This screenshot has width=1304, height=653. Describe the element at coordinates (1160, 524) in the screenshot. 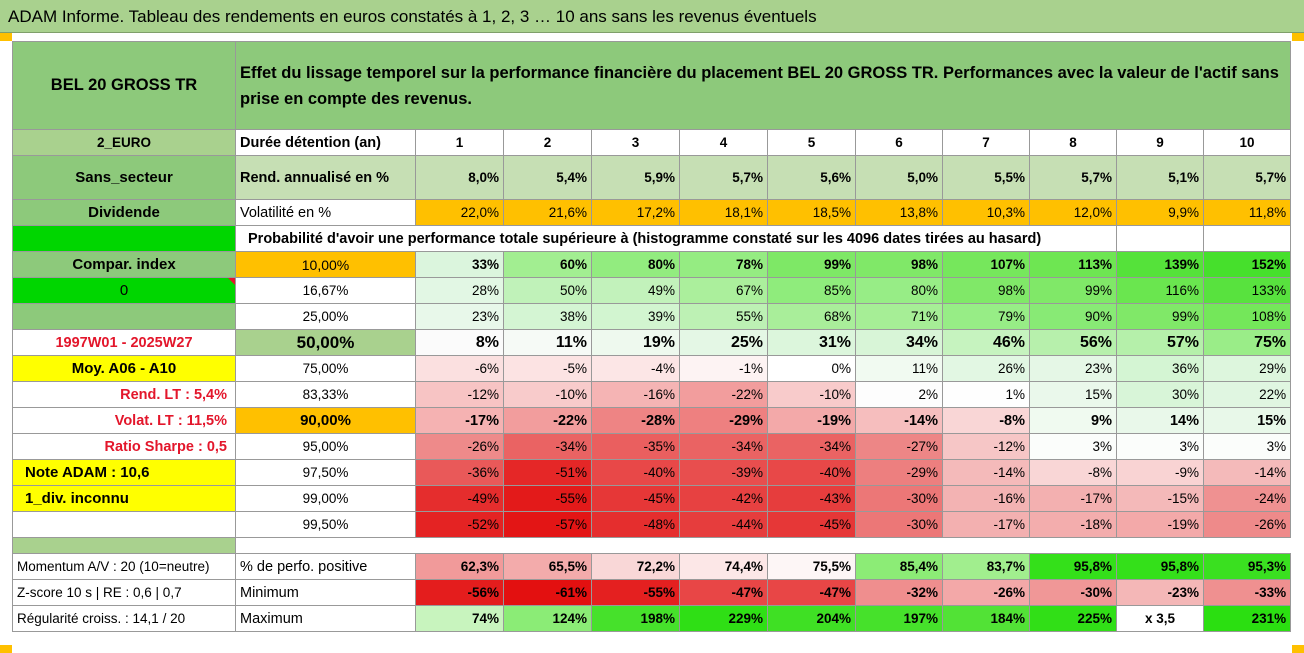

I see `dist-cell: -19%` at that location.